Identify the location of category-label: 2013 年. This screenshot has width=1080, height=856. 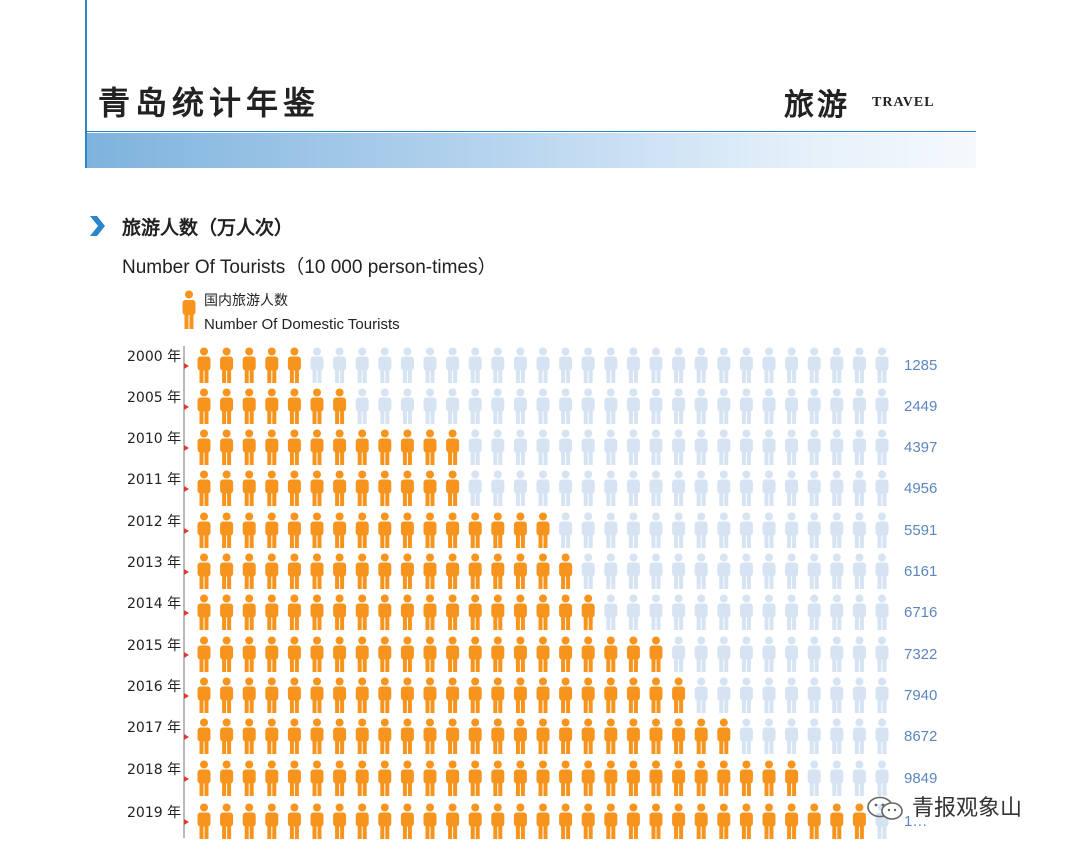
(154, 563).